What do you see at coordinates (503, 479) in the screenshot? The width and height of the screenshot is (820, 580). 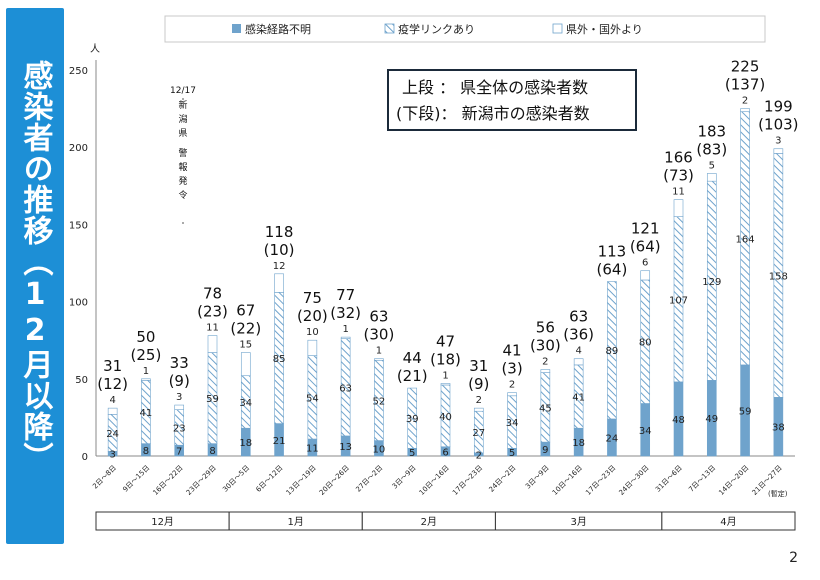 I see `x-tick-label: 24日～2日` at bounding box center [503, 479].